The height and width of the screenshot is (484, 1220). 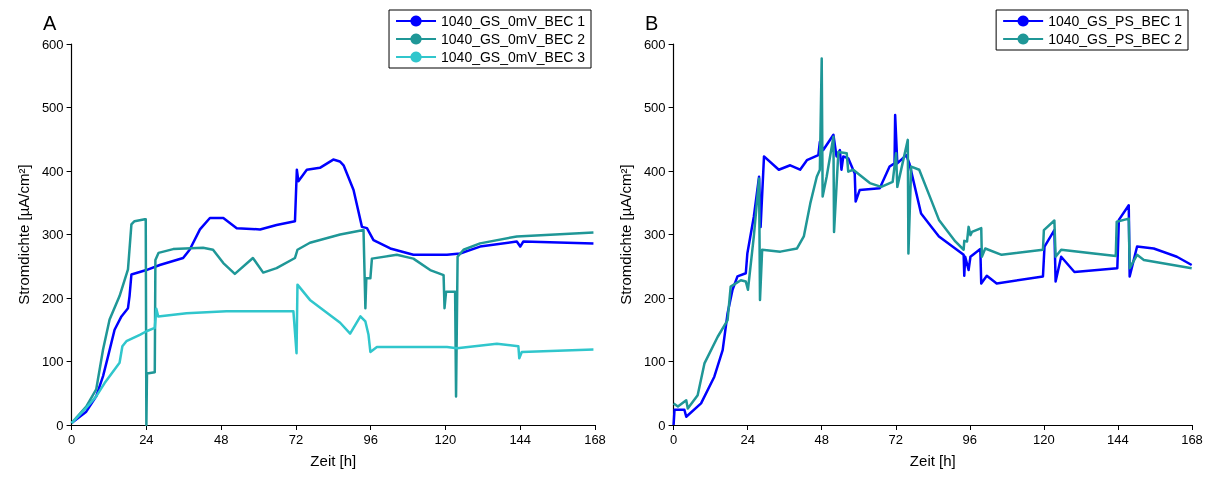 What do you see at coordinates (513, 39) in the screenshot?
I see `legend-label: 1040_GS_0mV_BEC 2` at bounding box center [513, 39].